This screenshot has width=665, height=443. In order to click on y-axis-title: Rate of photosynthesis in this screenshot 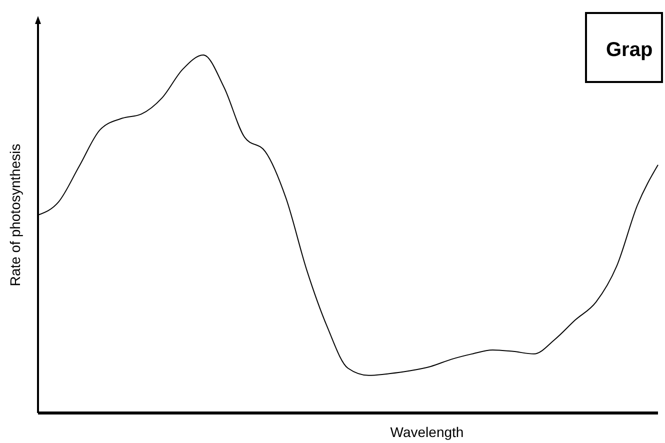, I will do `click(15, 215)`.